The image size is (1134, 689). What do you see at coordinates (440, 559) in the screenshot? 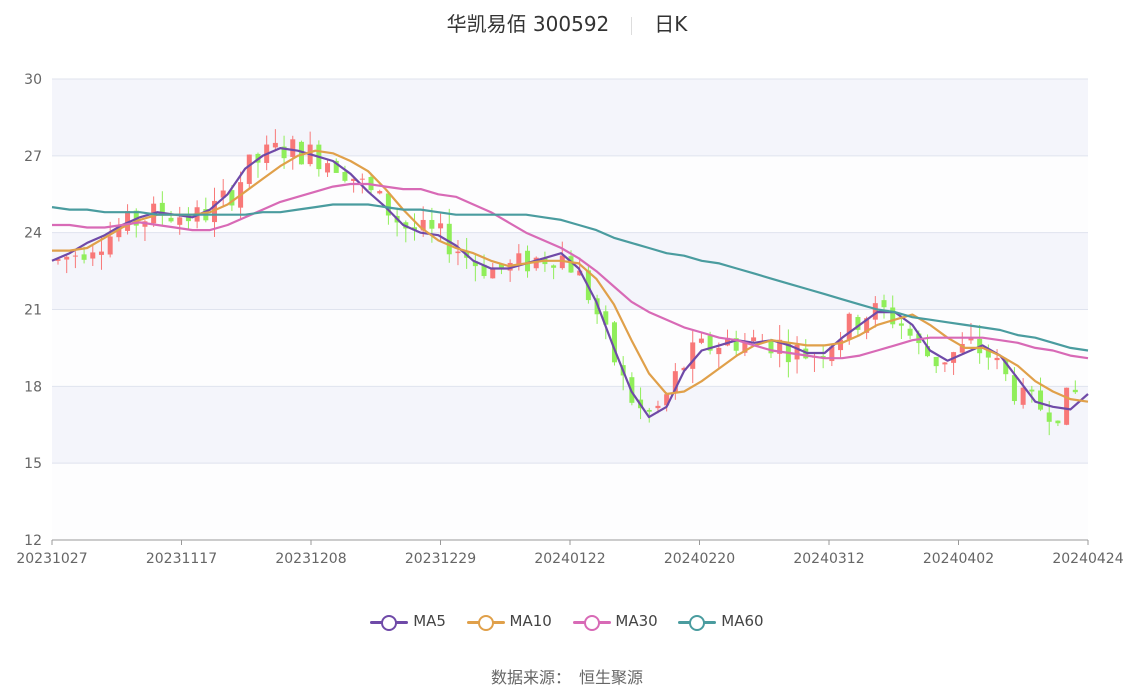
I see `x-tick-label: 20231229` at bounding box center [440, 559].